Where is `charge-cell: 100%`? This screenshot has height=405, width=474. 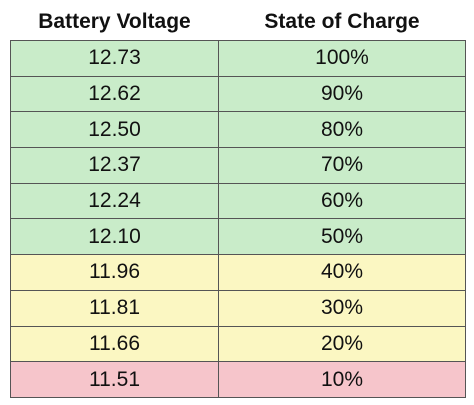 charge-cell: 100% is located at coordinates (342, 58).